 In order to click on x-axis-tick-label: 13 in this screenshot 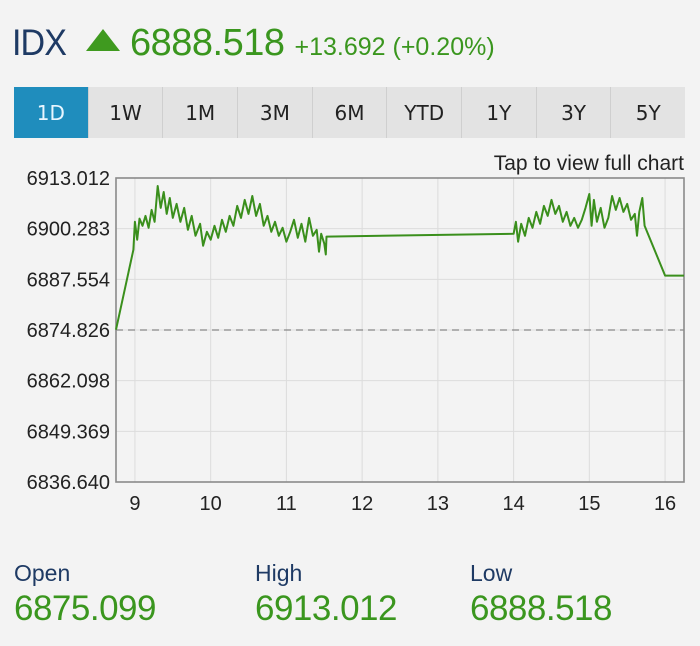, I will do `click(438, 504)`.